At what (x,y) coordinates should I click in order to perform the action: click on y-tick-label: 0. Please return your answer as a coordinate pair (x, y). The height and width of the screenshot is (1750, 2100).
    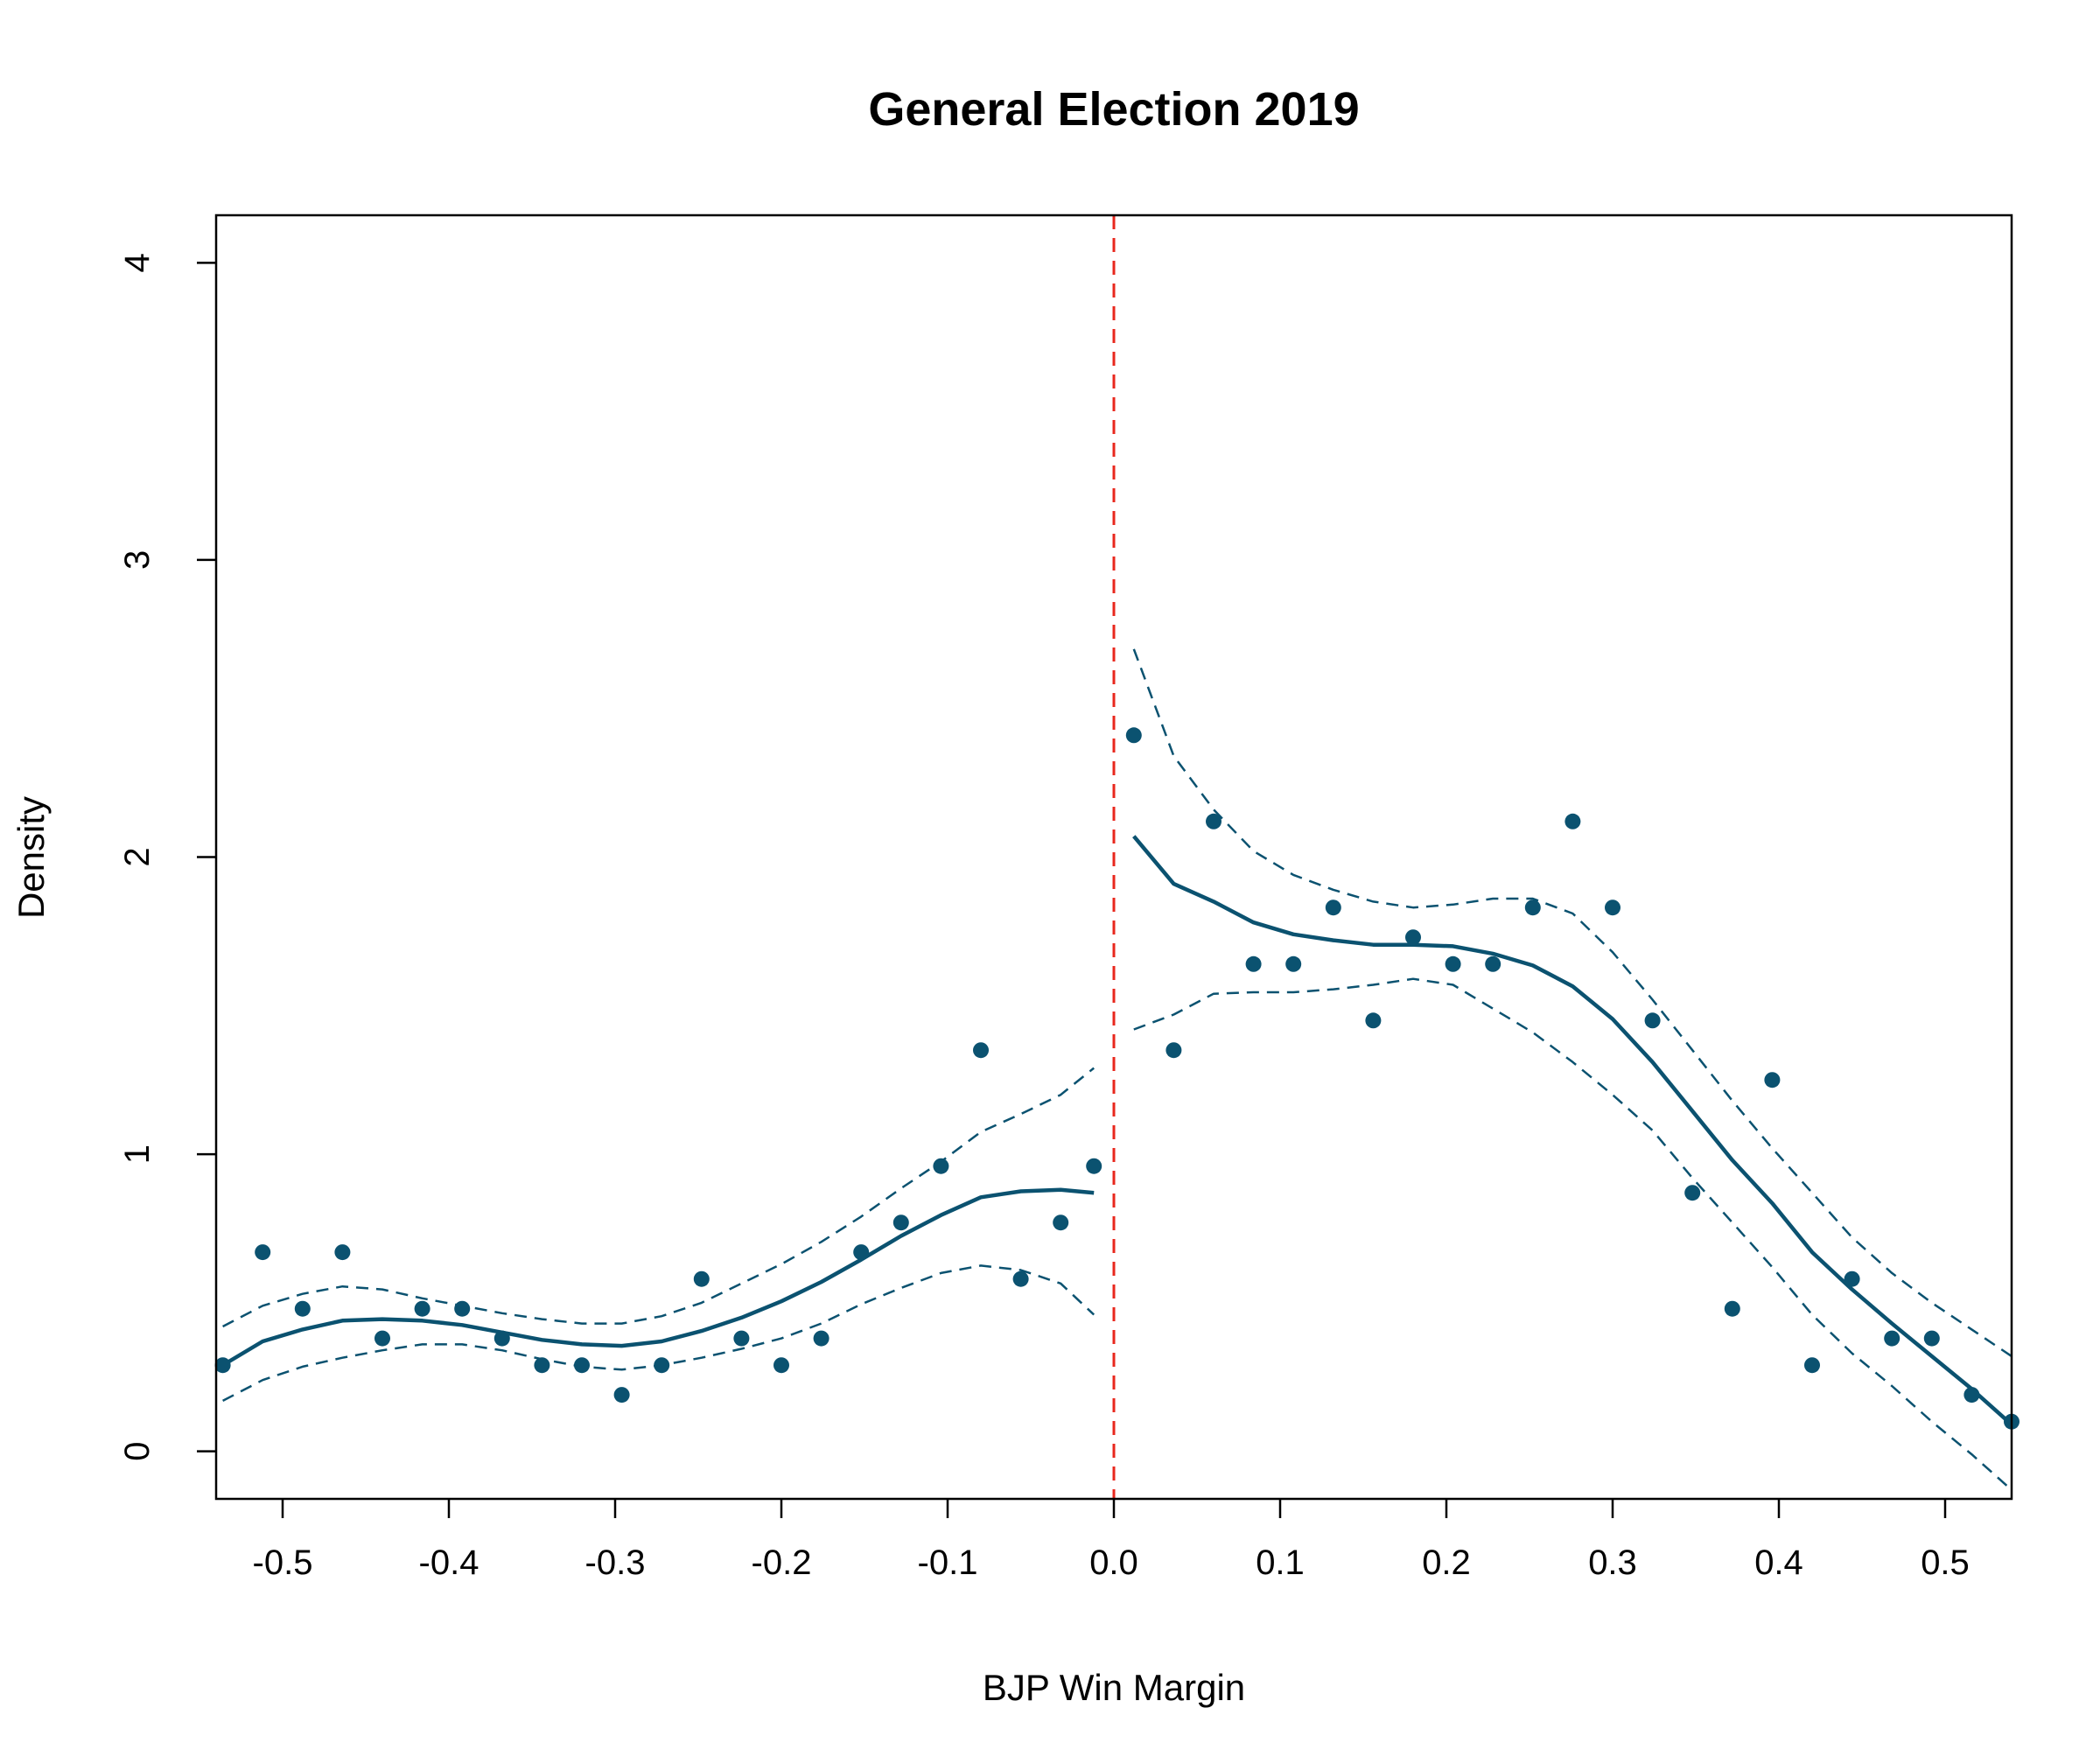
    Looking at the image, I should click on (137, 1451).